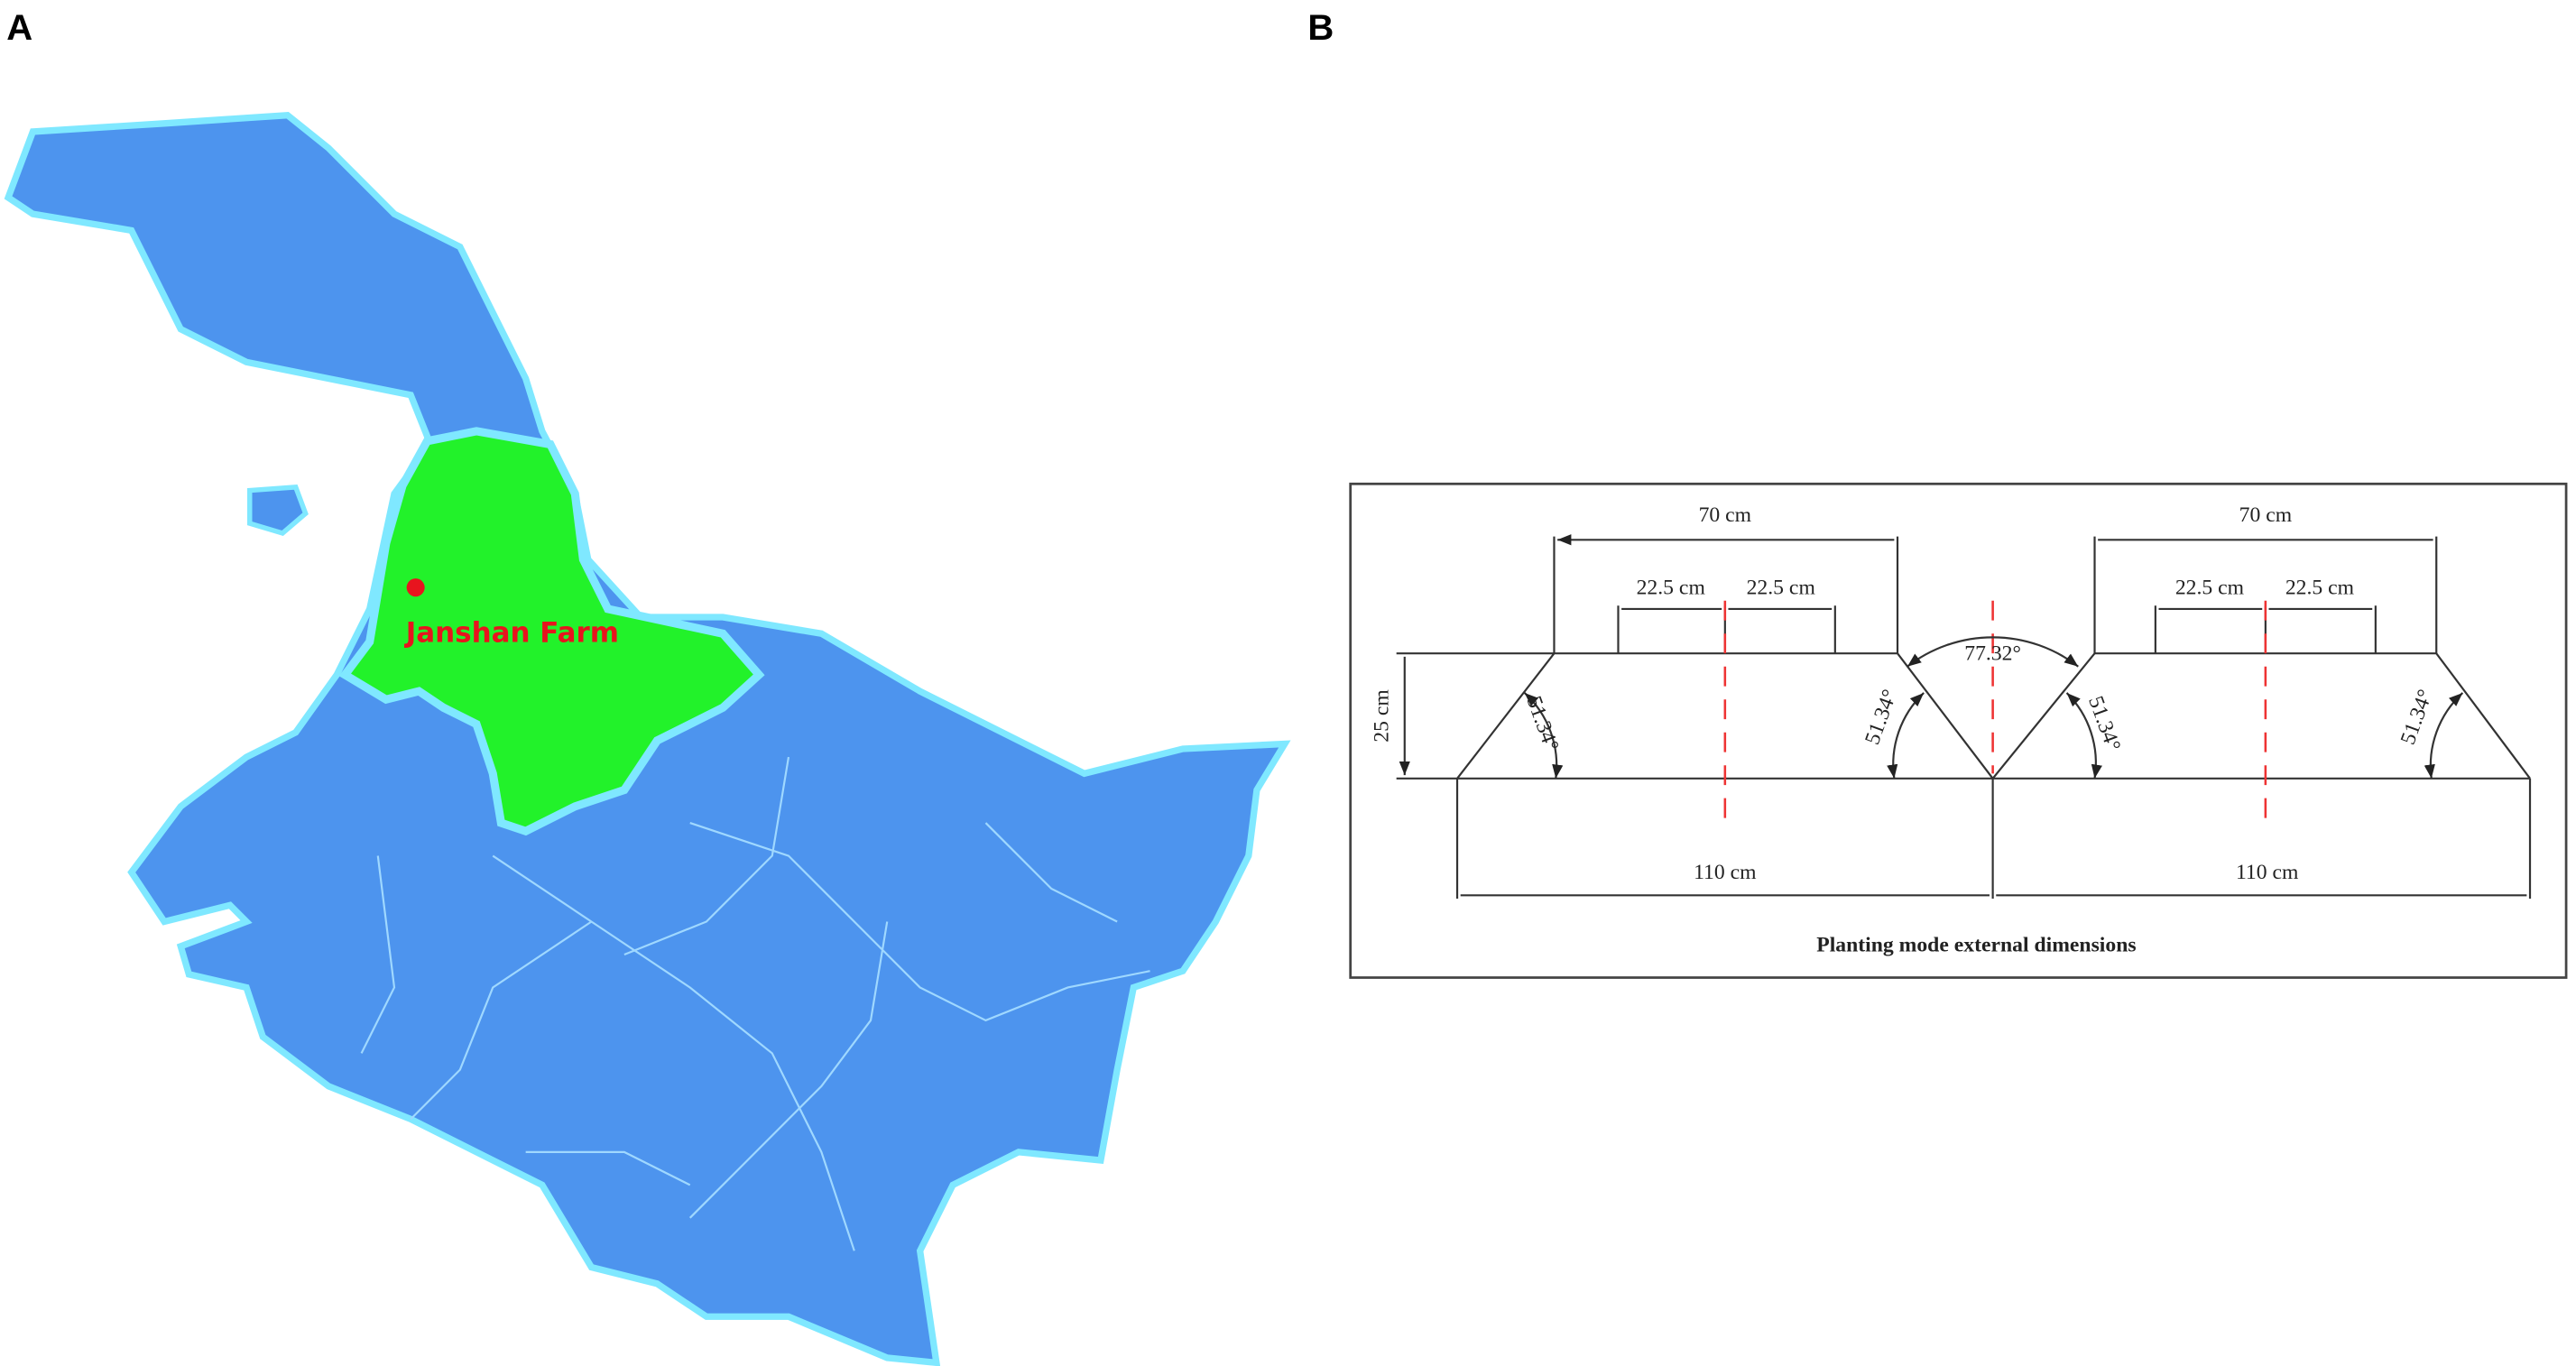 This screenshot has height=1366, width=2576. What do you see at coordinates (1976, 945) in the screenshot?
I see `diagram-caption: Planting mode external dimensions` at bounding box center [1976, 945].